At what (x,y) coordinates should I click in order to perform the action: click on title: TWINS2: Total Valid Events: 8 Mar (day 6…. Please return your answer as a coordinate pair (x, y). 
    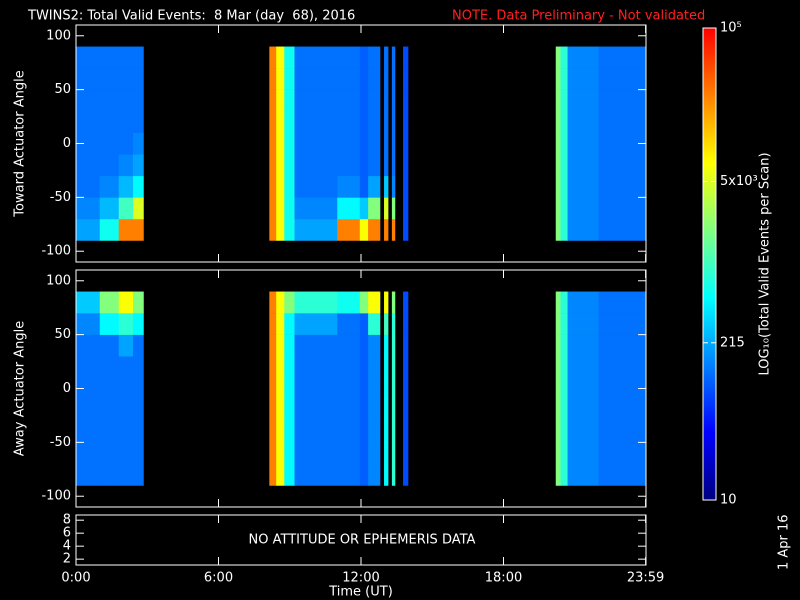
    Looking at the image, I should click on (191, 16).